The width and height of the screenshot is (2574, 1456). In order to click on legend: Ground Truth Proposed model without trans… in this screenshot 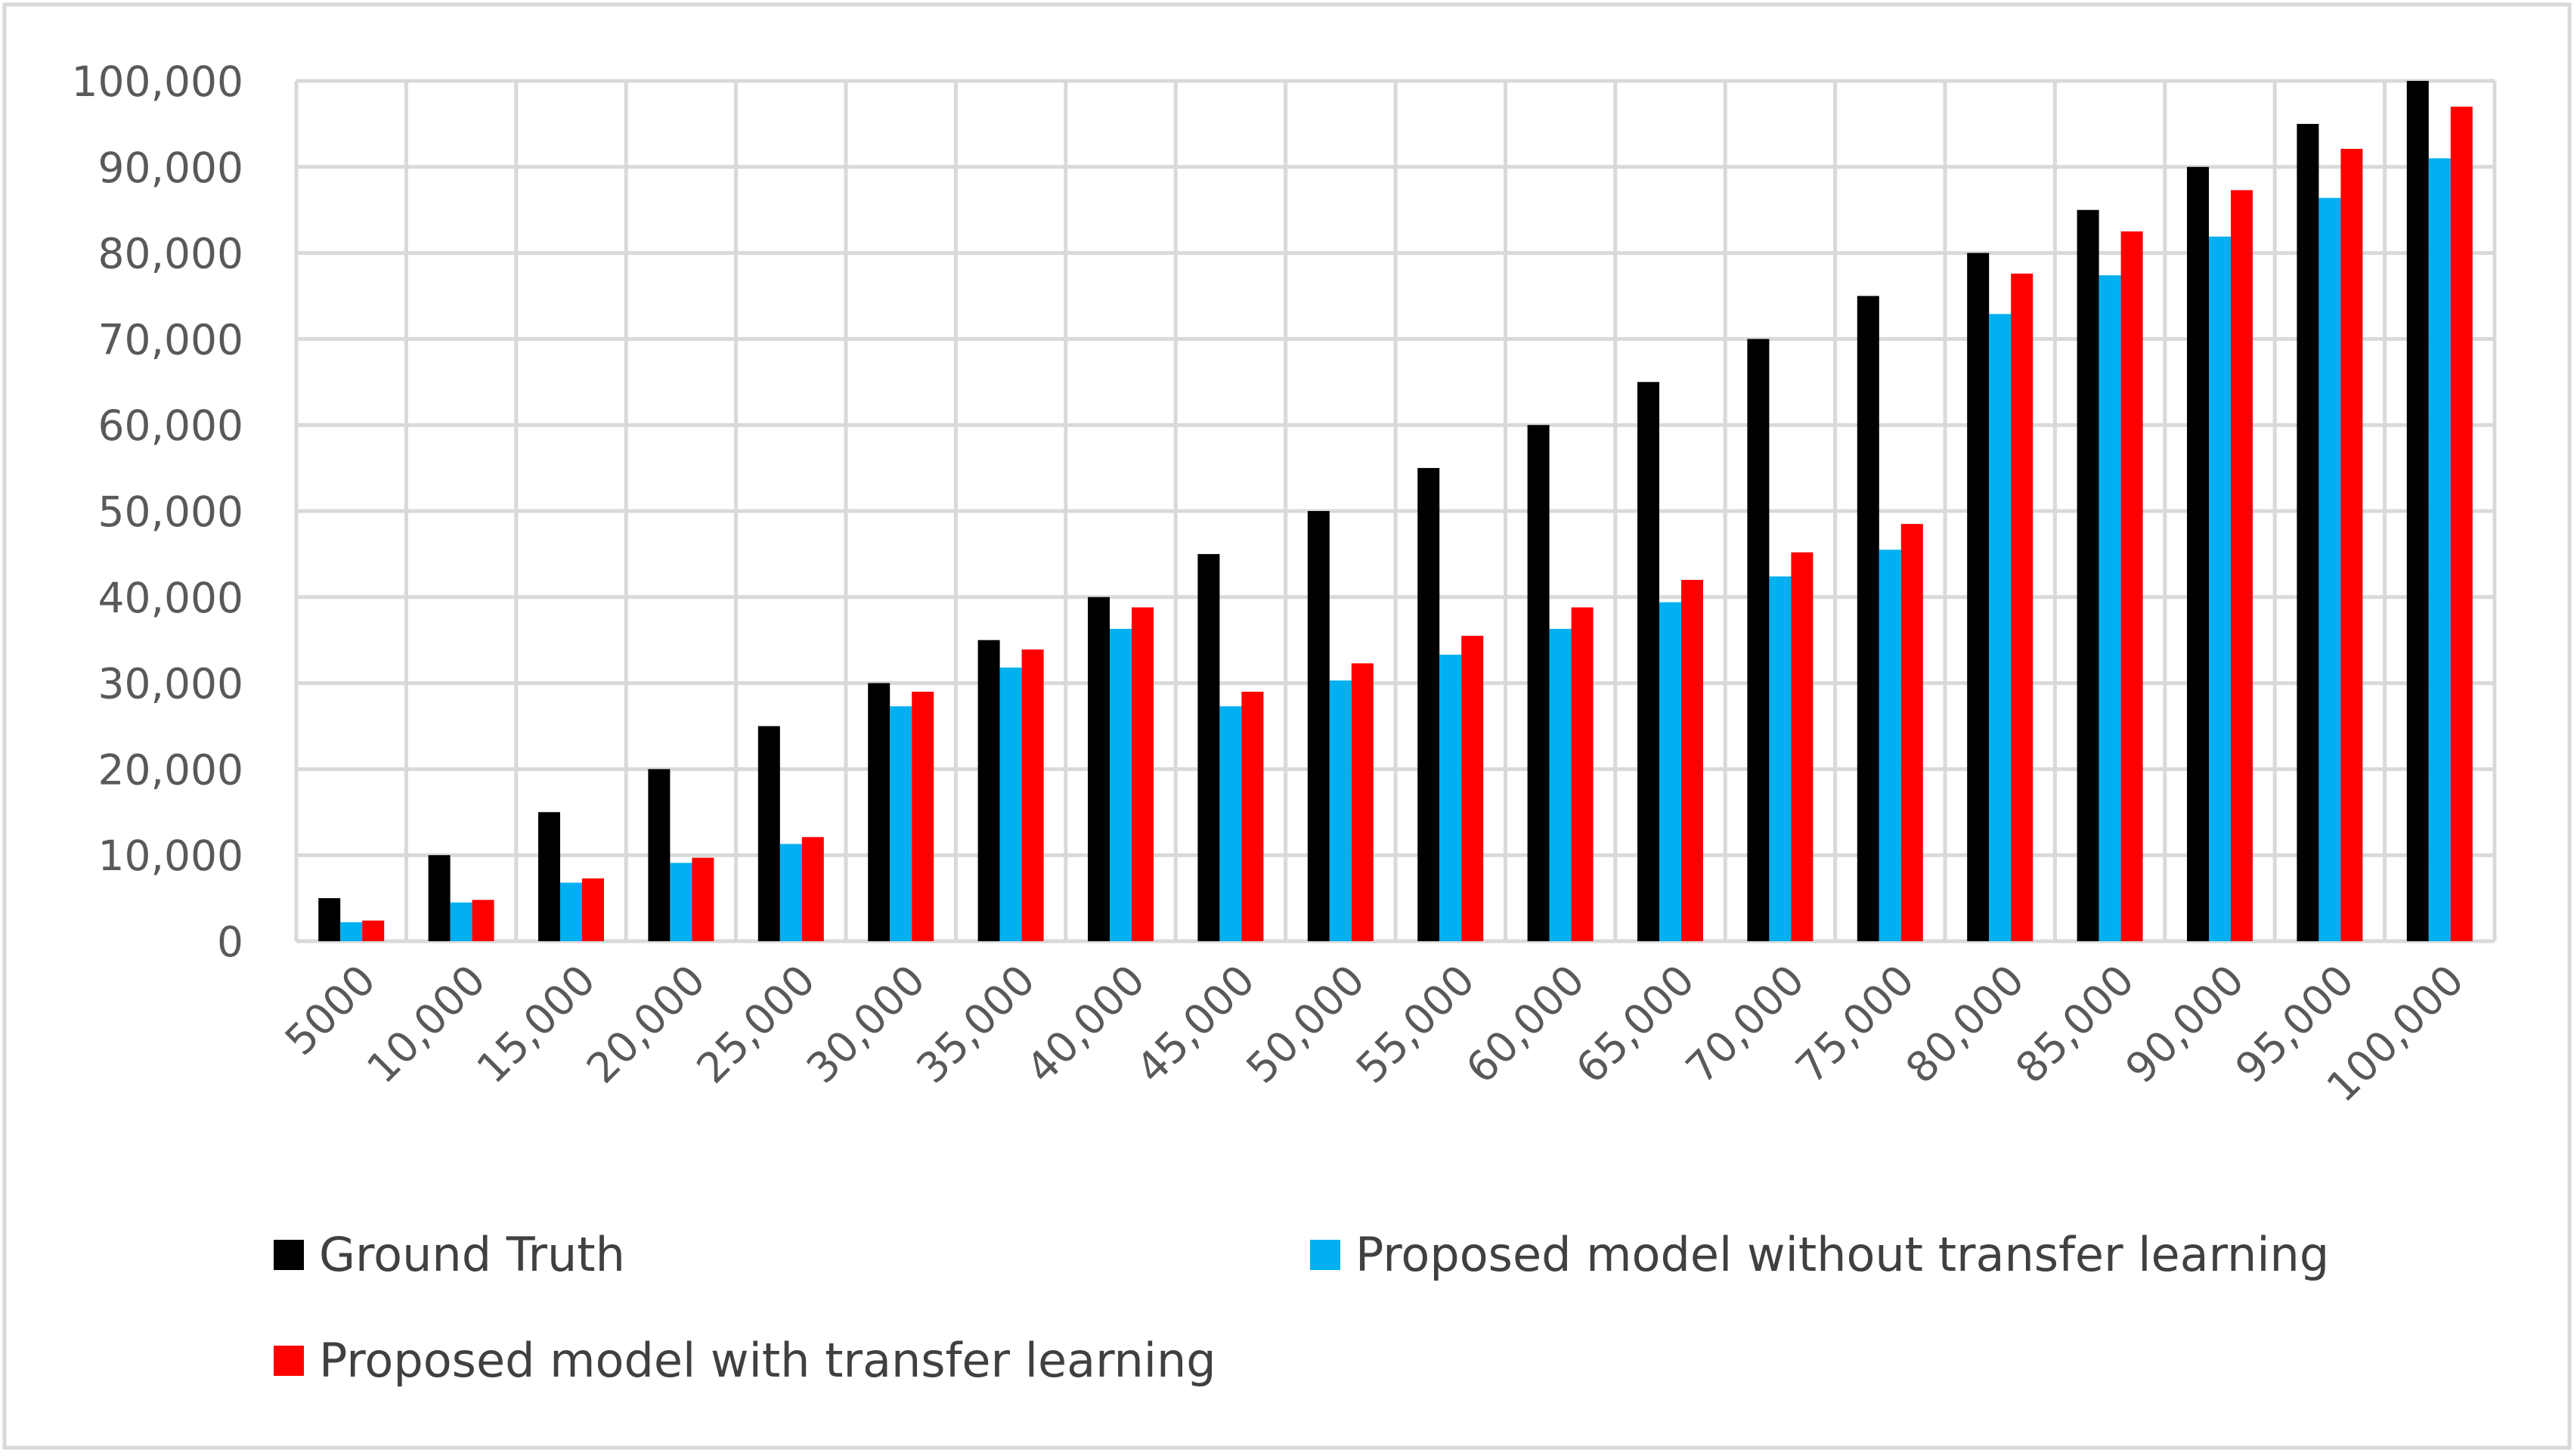, I will do `click(1301, 1307)`.